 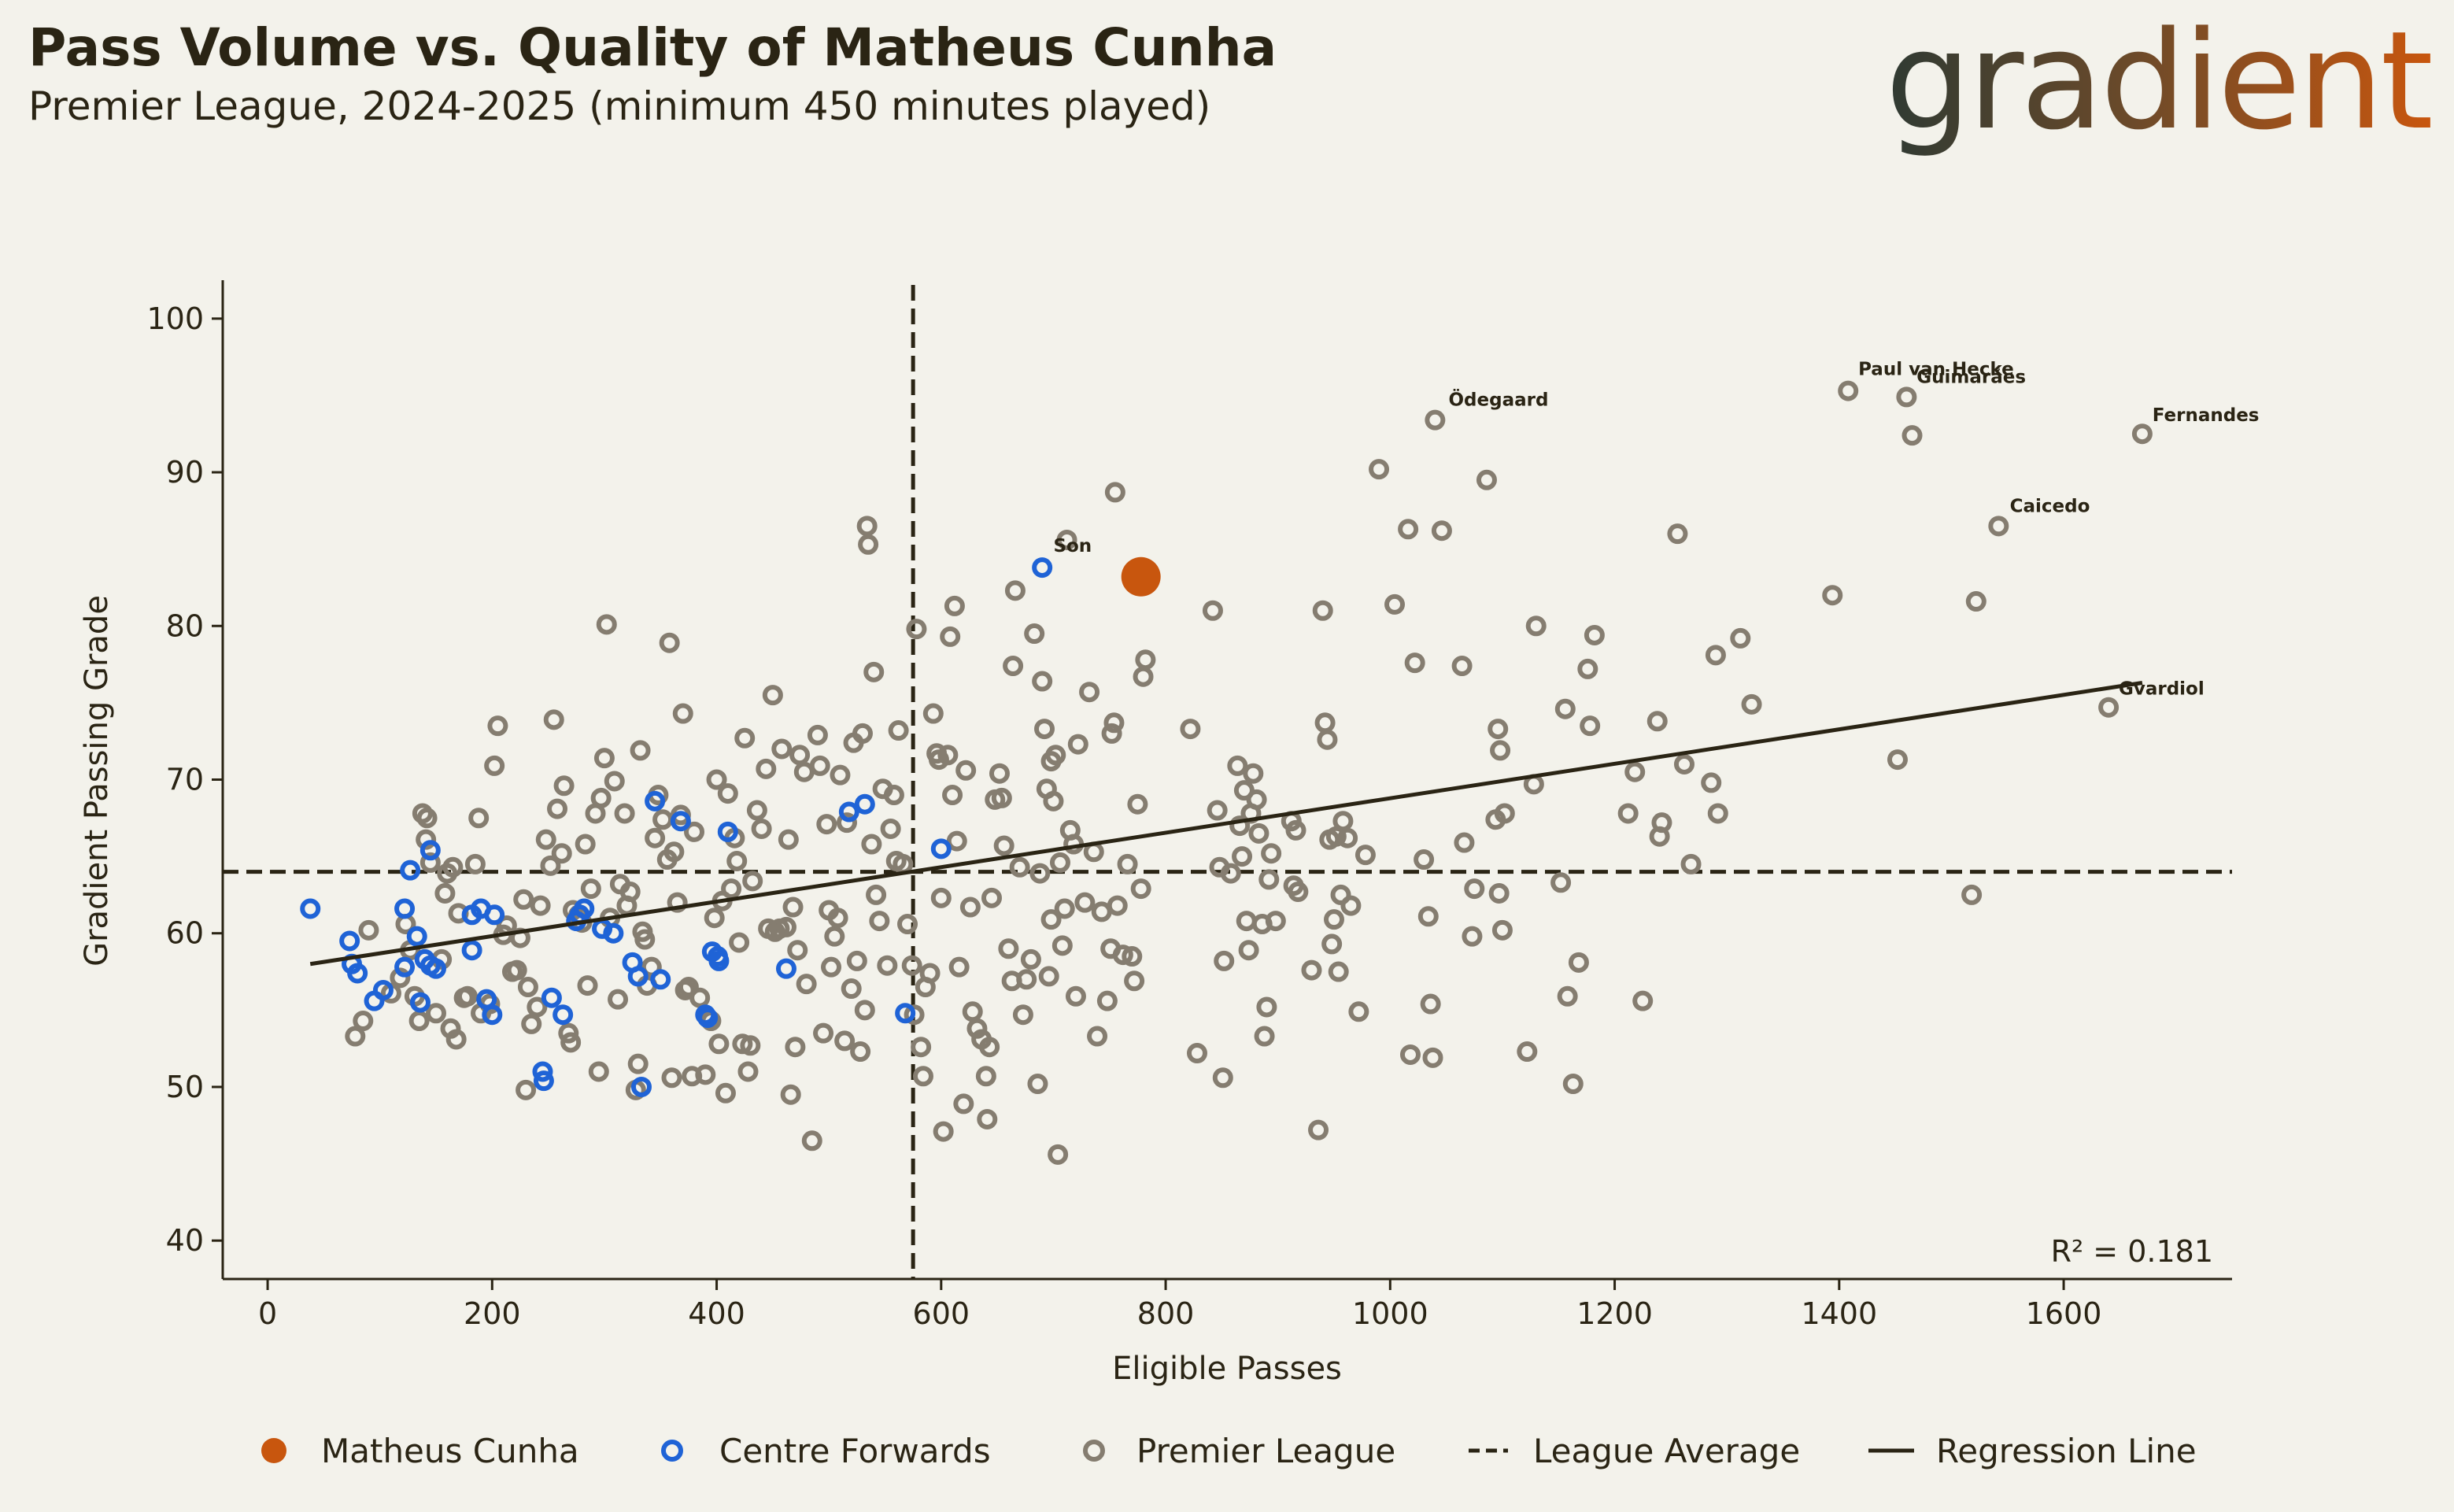 I want to click on x-tick-label: 0, so click(x=267, y=1313).